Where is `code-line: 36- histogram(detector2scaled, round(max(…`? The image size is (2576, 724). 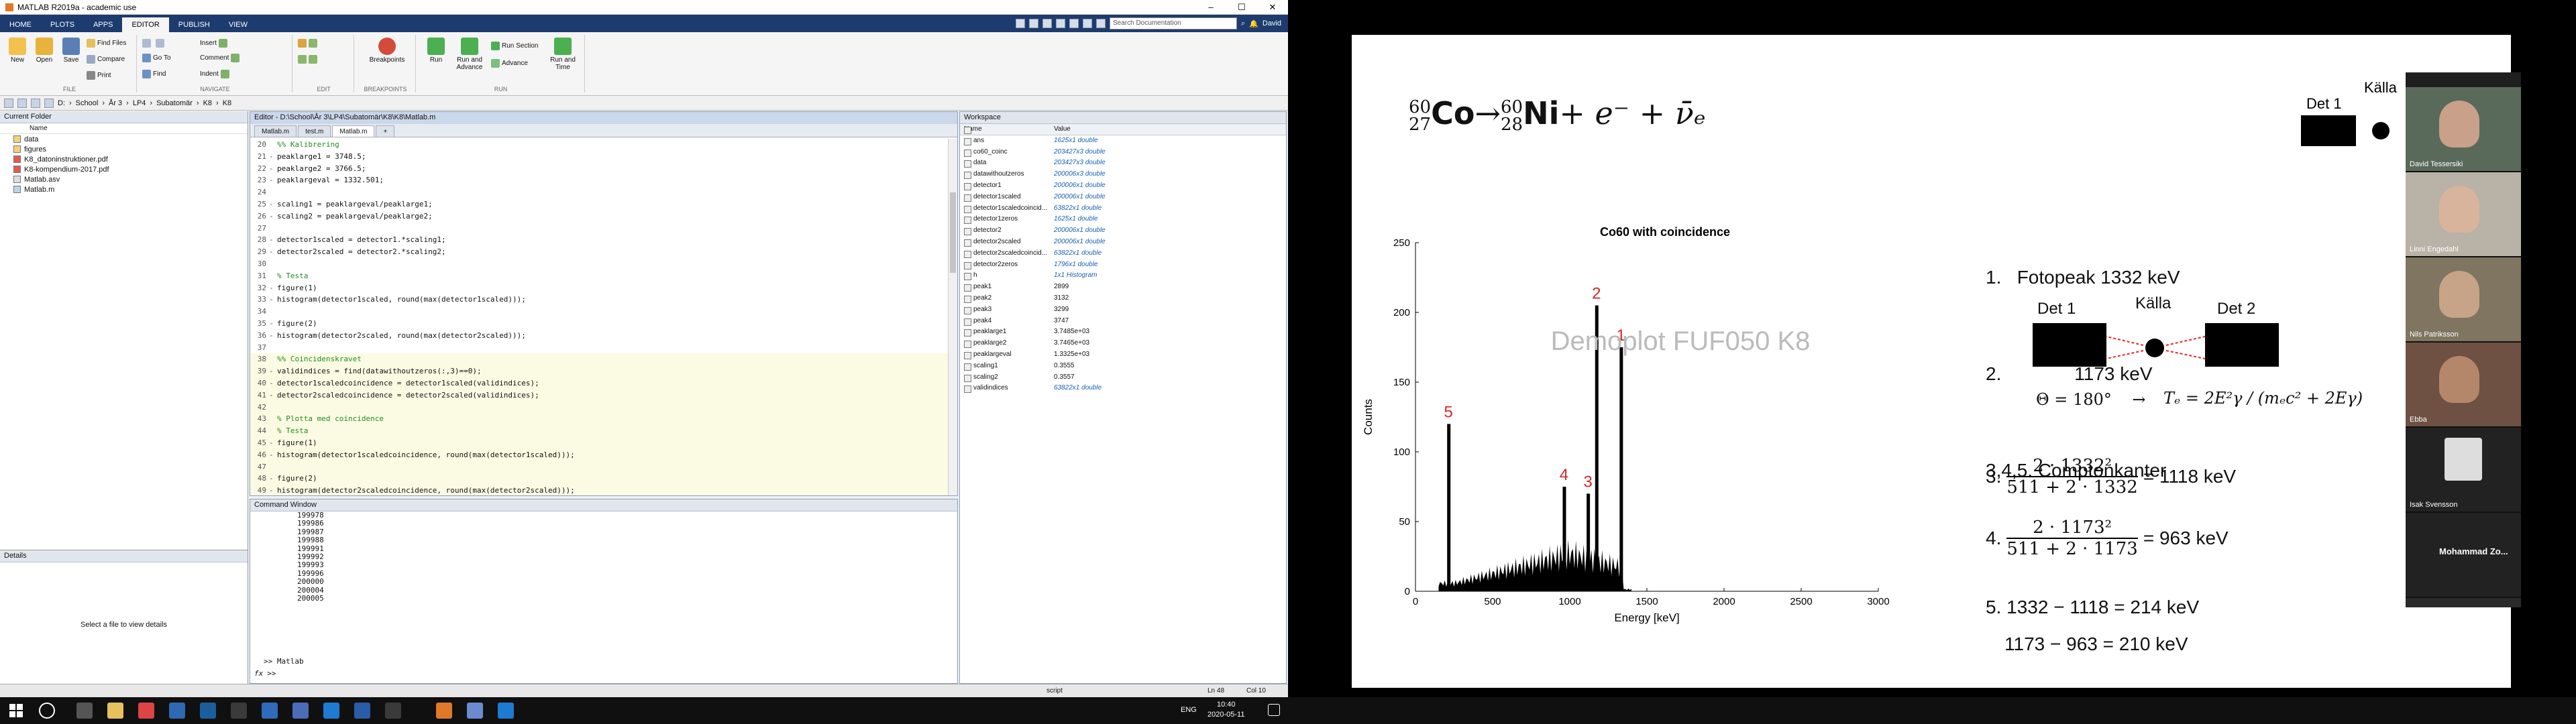 code-line: 36- histogram(detector2scaled, round(max(… is located at coordinates (599, 336).